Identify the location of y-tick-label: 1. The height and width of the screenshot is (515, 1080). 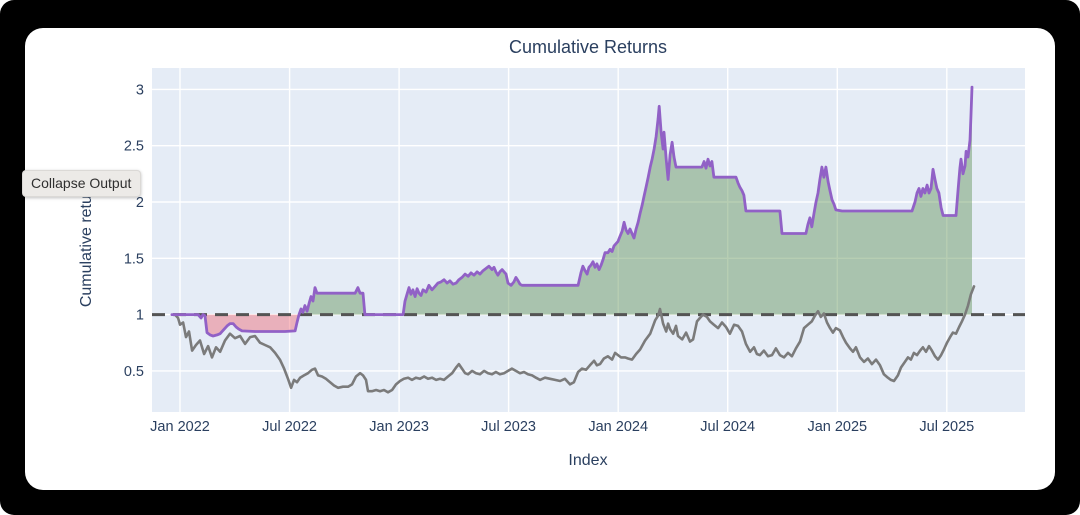
(140, 316).